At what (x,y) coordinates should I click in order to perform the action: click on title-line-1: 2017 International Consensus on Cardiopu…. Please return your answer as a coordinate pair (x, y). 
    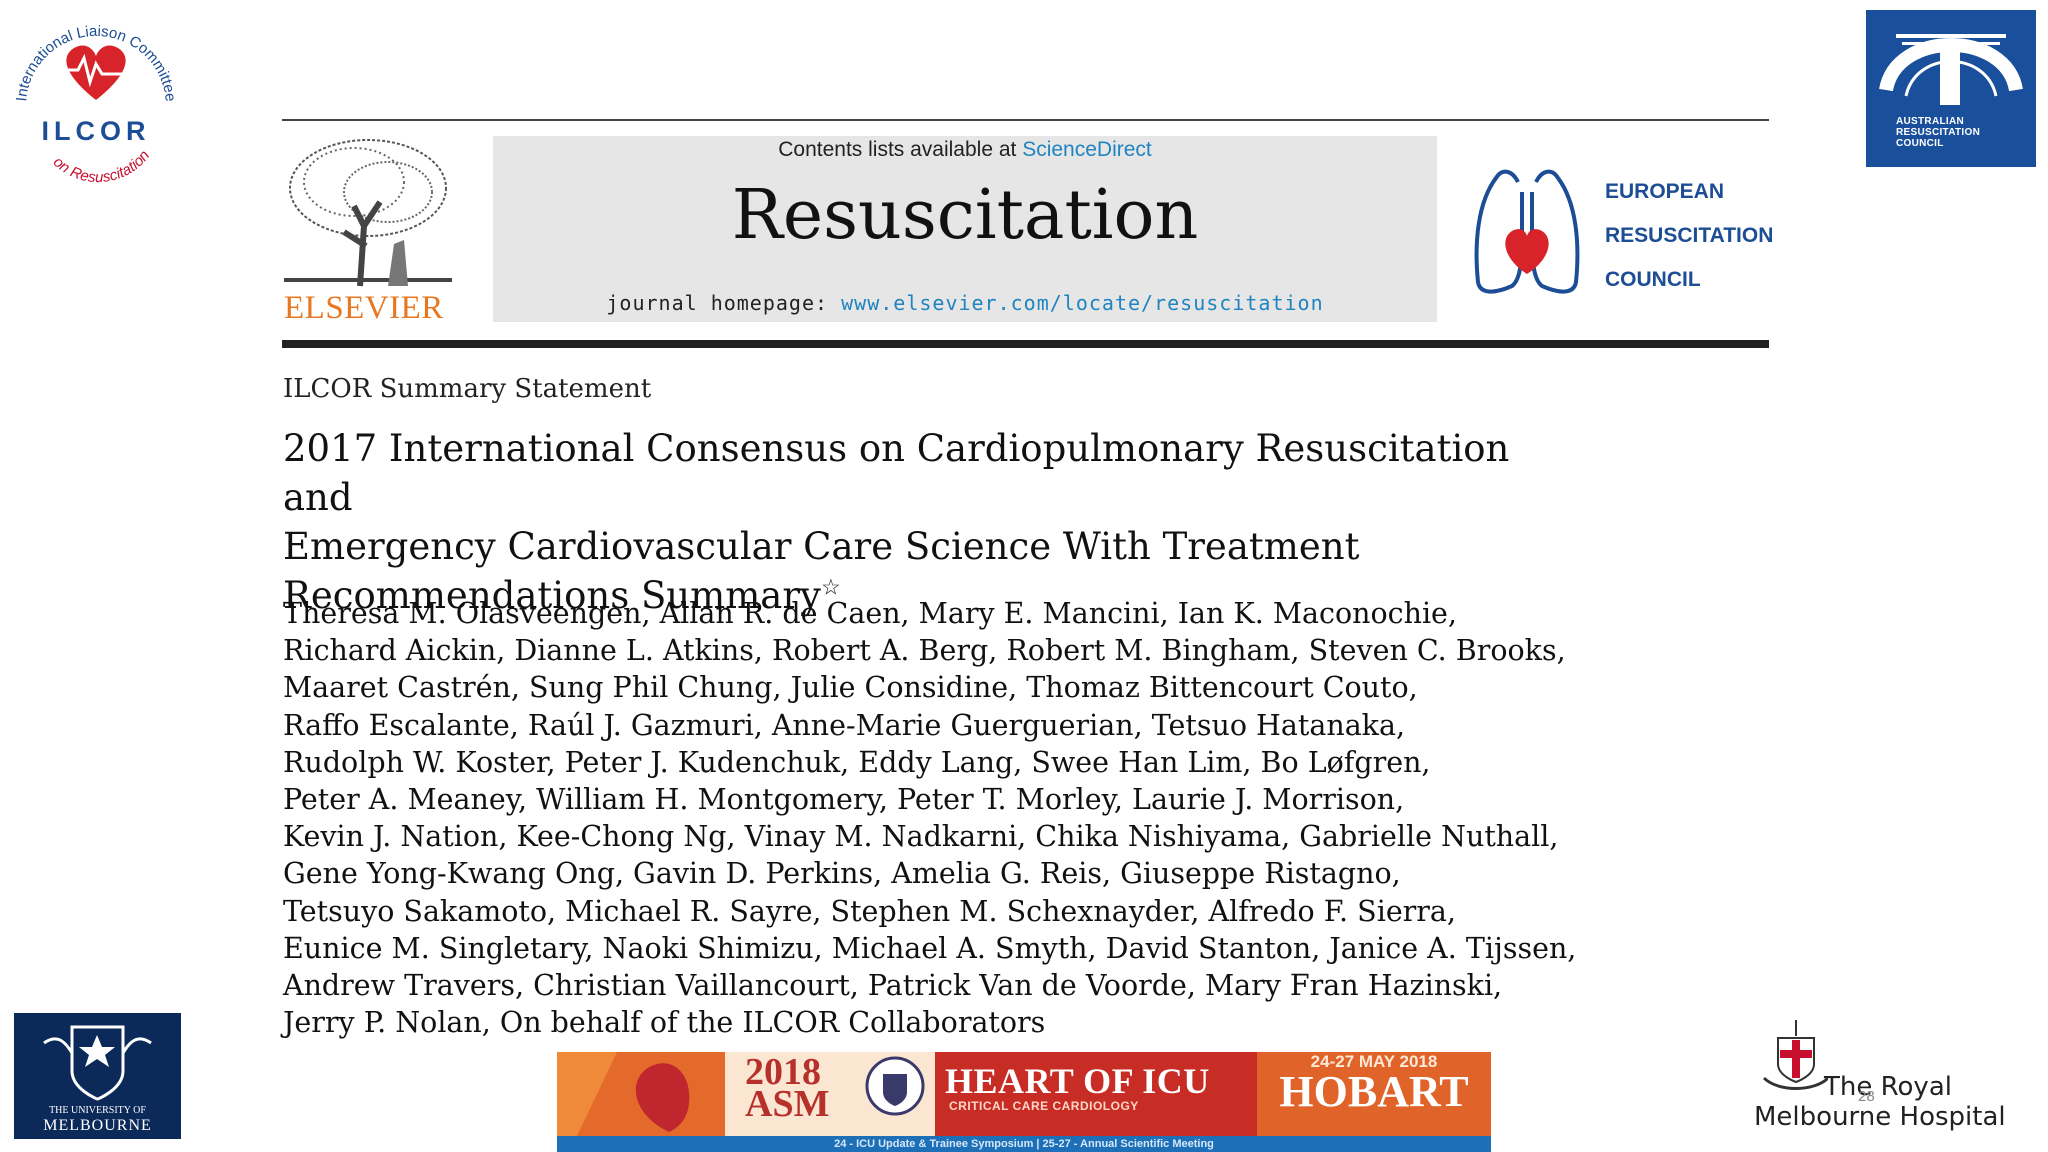
    Looking at the image, I should click on (896, 473).